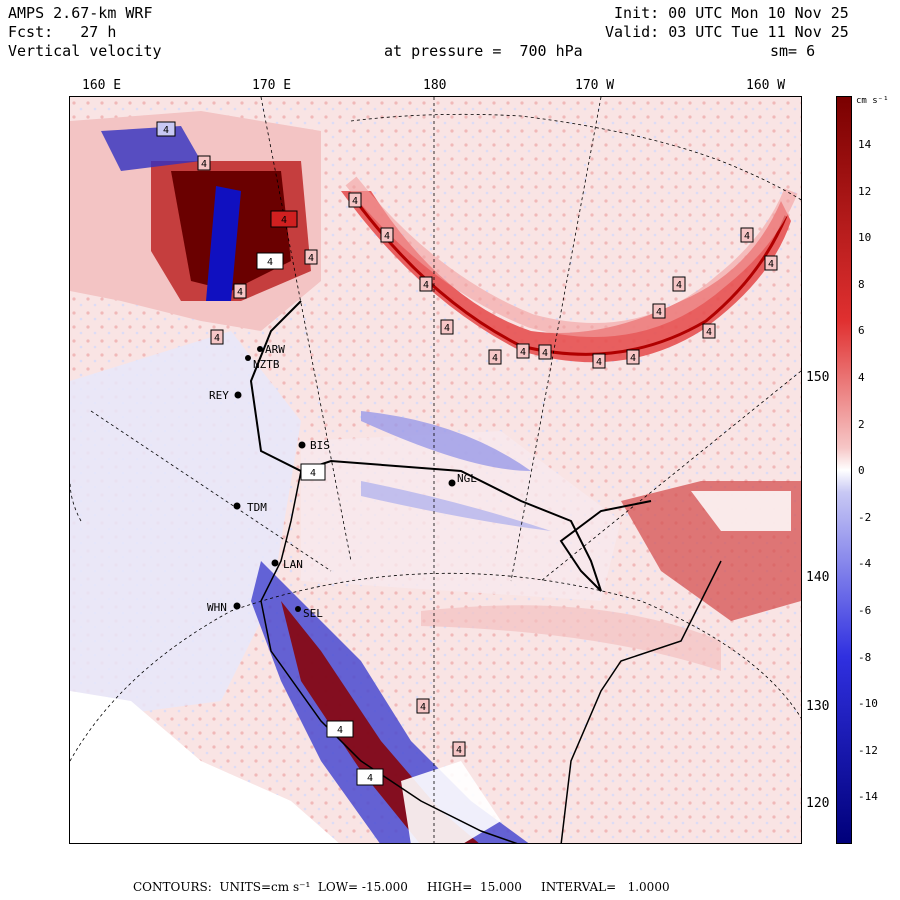  I want to click on colorbar-tick-label: 10, so click(865, 238).